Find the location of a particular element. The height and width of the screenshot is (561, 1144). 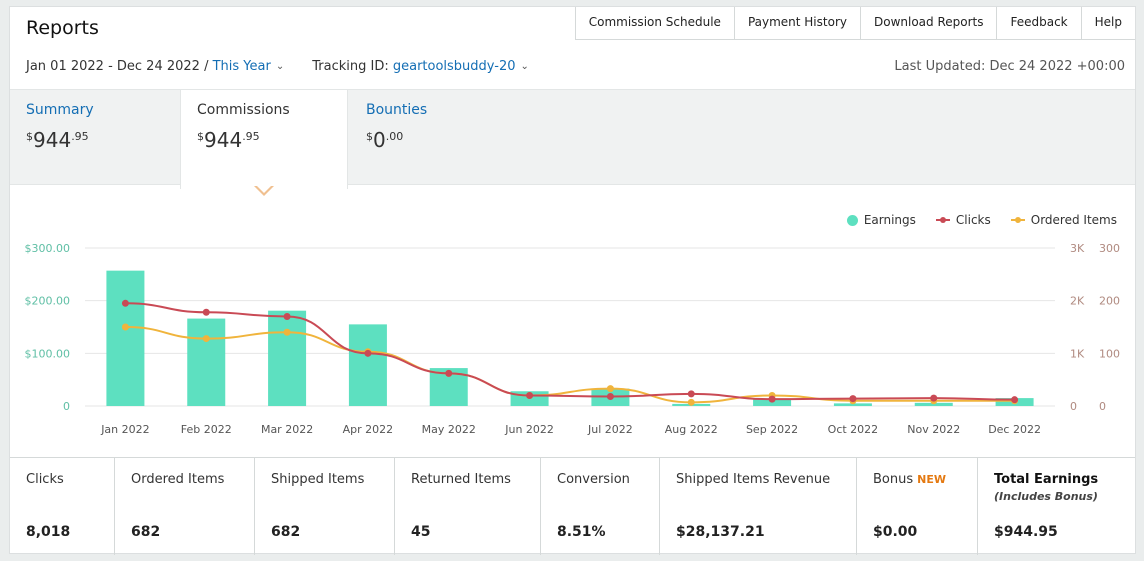

right-outer-axis-tick: 100 is located at coordinates (1109, 353).